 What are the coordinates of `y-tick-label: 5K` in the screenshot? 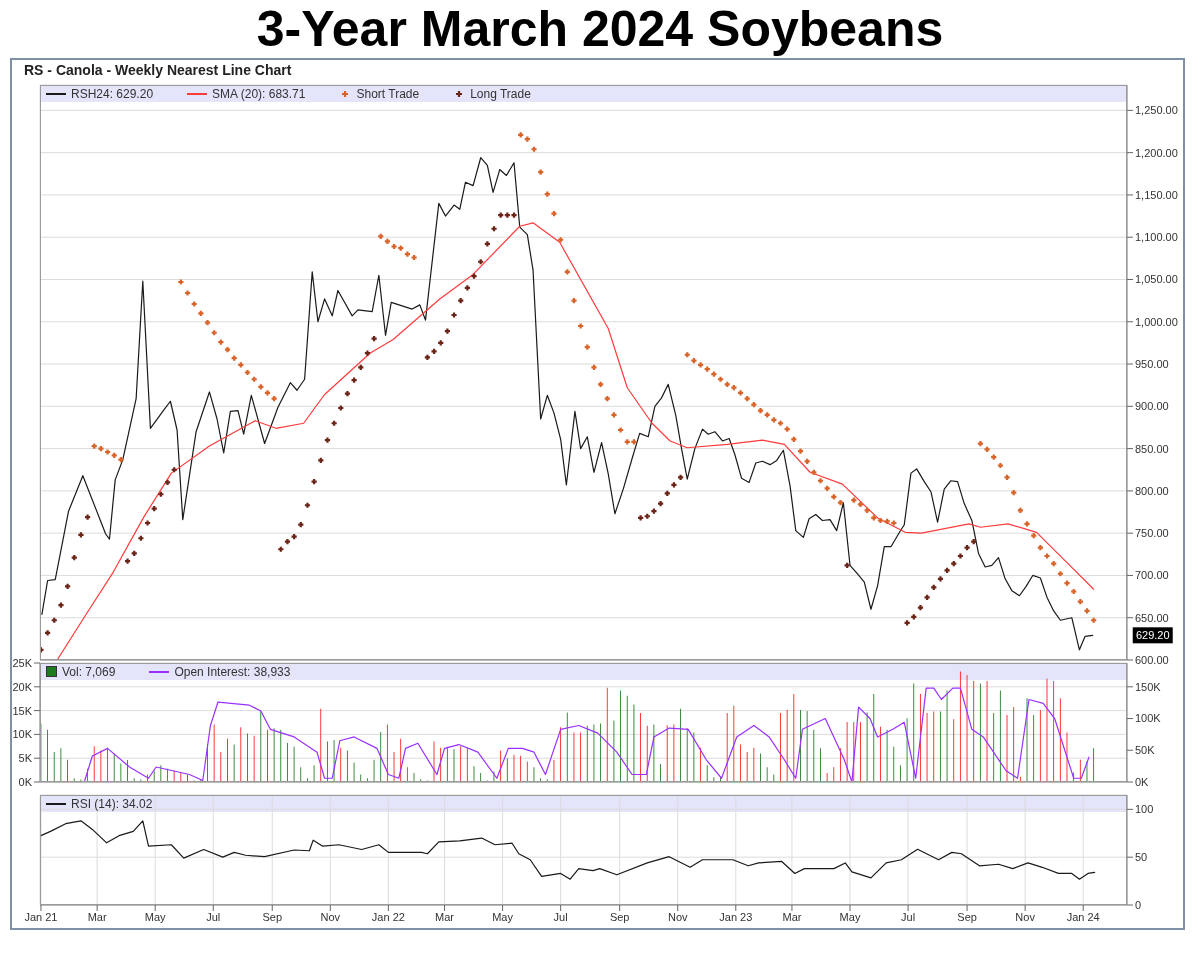 It's located at (25, 758).